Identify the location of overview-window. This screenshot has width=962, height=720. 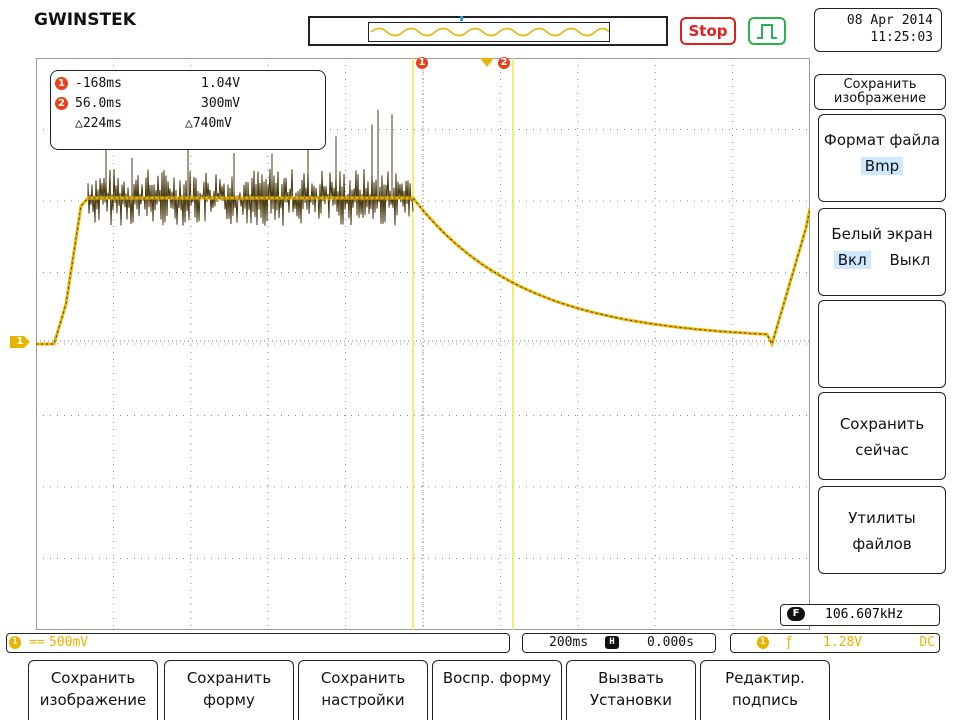
(489, 32).